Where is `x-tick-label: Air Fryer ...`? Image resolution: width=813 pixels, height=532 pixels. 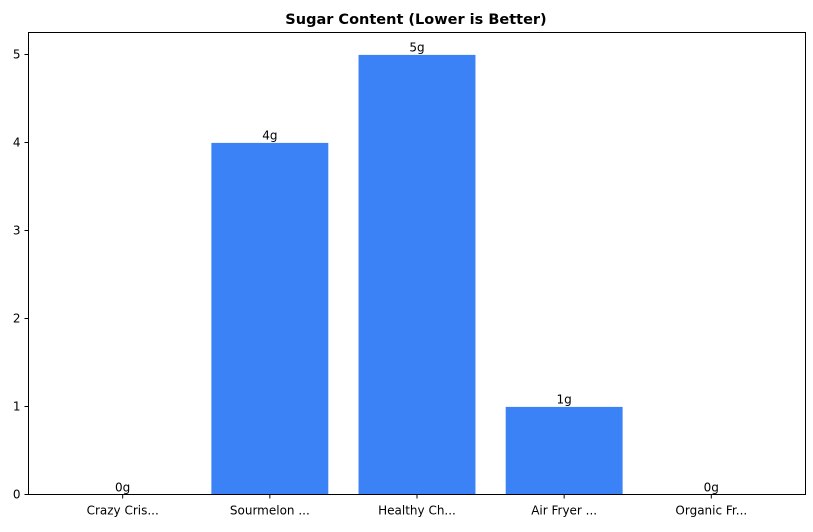
x-tick-label: Air Fryer ... is located at coordinates (564, 511).